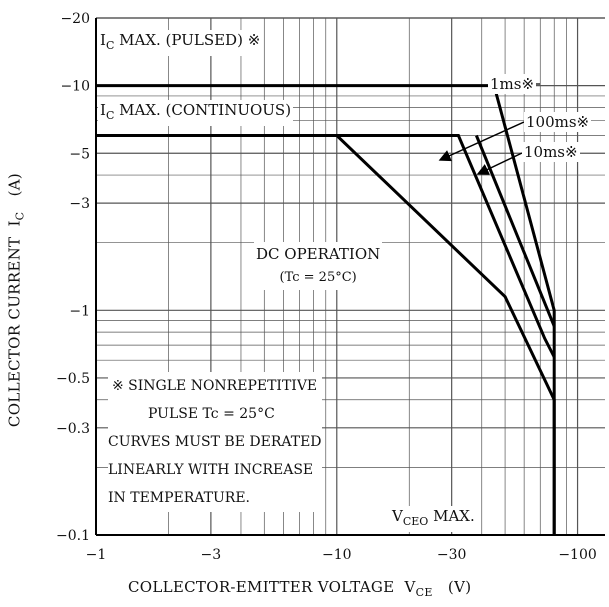 The height and width of the screenshot is (607, 609). What do you see at coordinates (318, 254) in the screenshot?
I see `dc-operation-text: DC OPERATION` at bounding box center [318, 254].